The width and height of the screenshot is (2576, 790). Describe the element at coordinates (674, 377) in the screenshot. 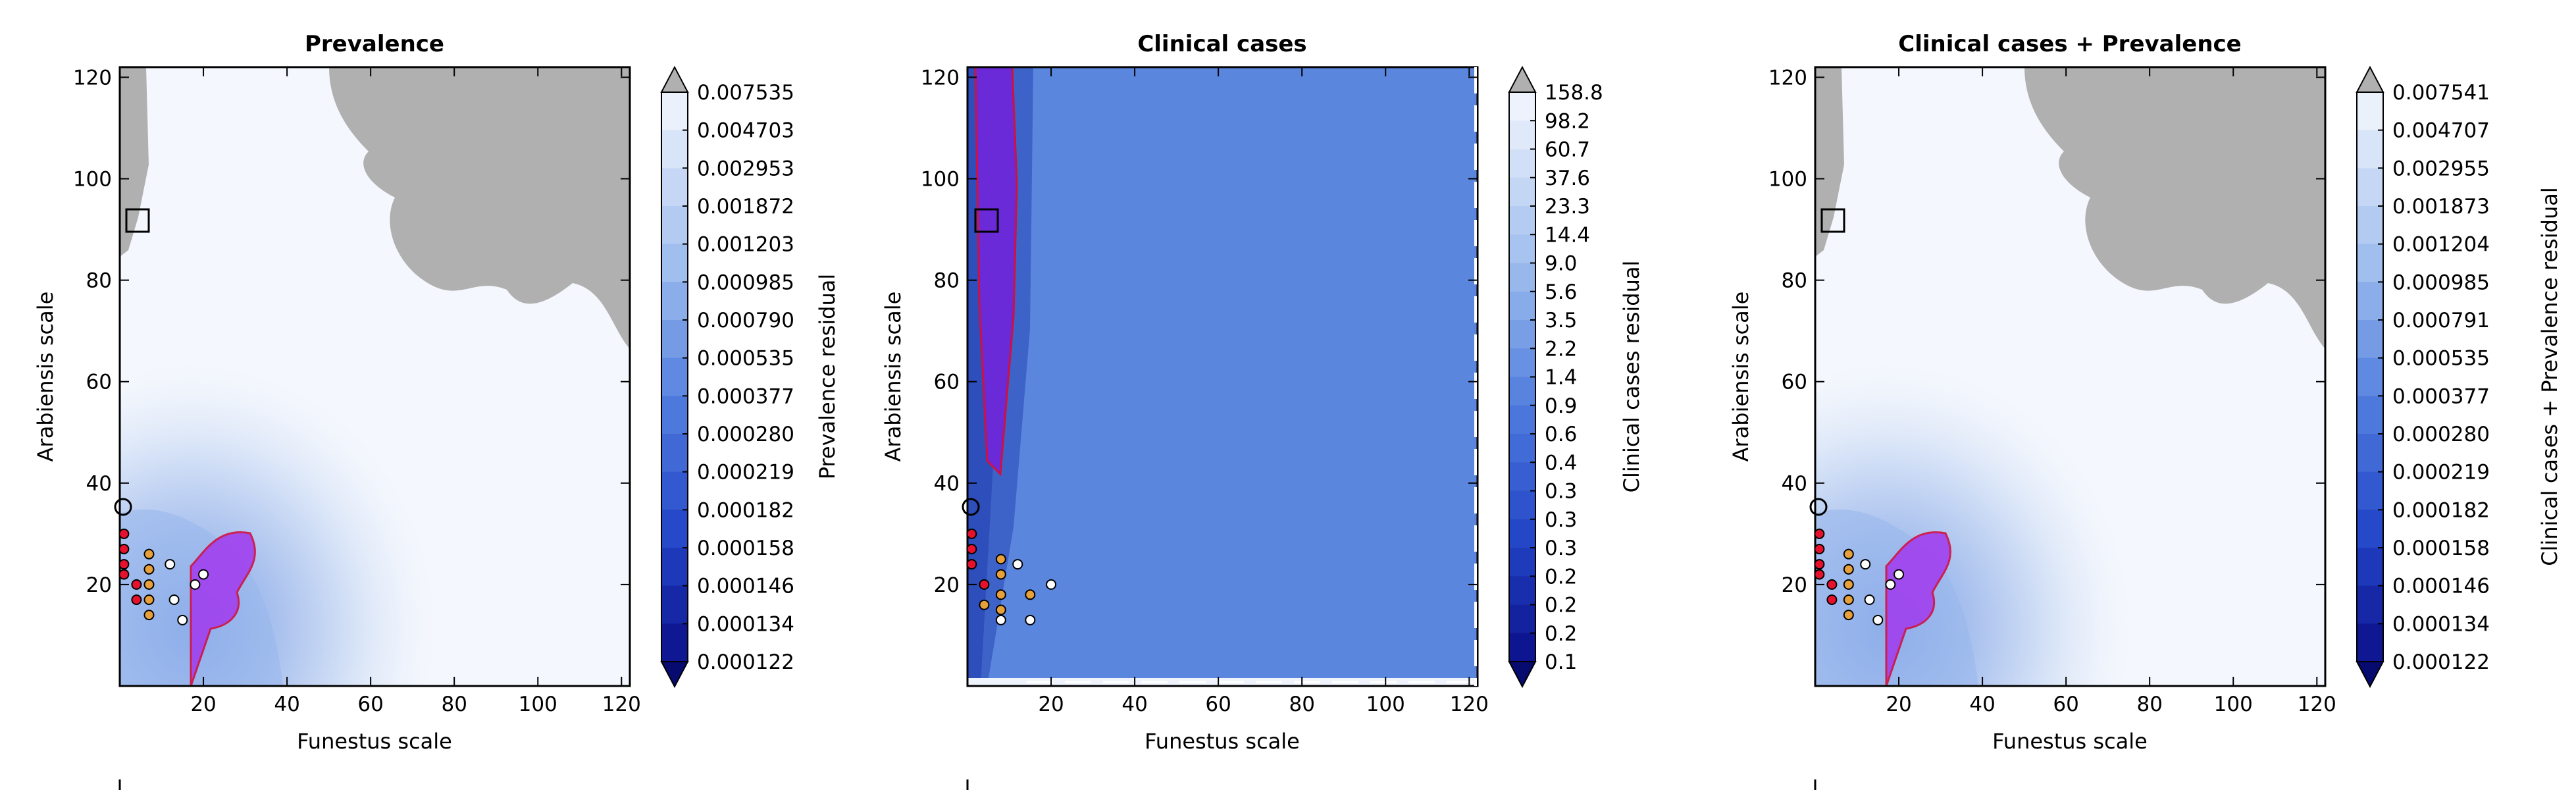

I see `colorbar-frame` at that location.